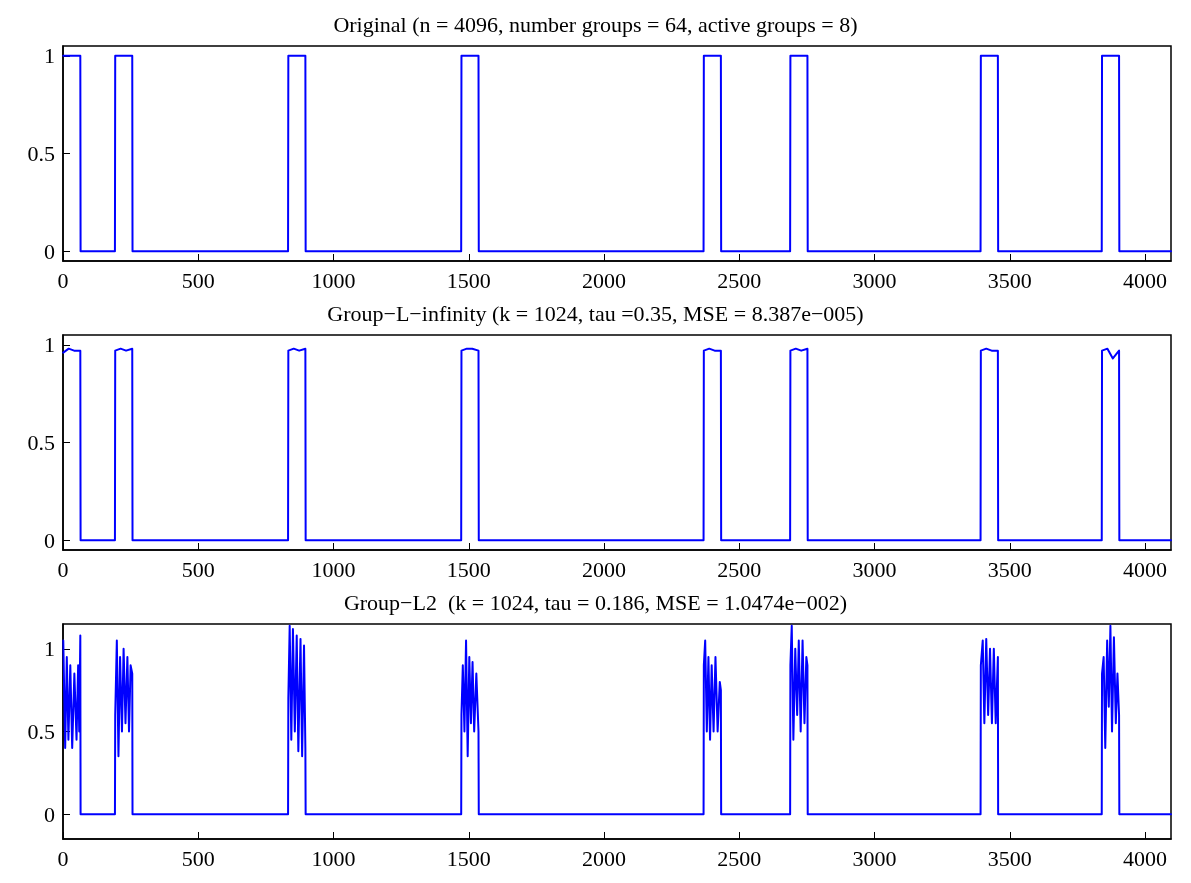 The height and width of the screenshot is (883, 1191). What do you see at coordinates (595, 313) in the screenshot?
I see `chart-title: Group−L−infinity (k = 1024, tau =0.35, MSE = 8.387e−005)` at bounding box center [595, 313].